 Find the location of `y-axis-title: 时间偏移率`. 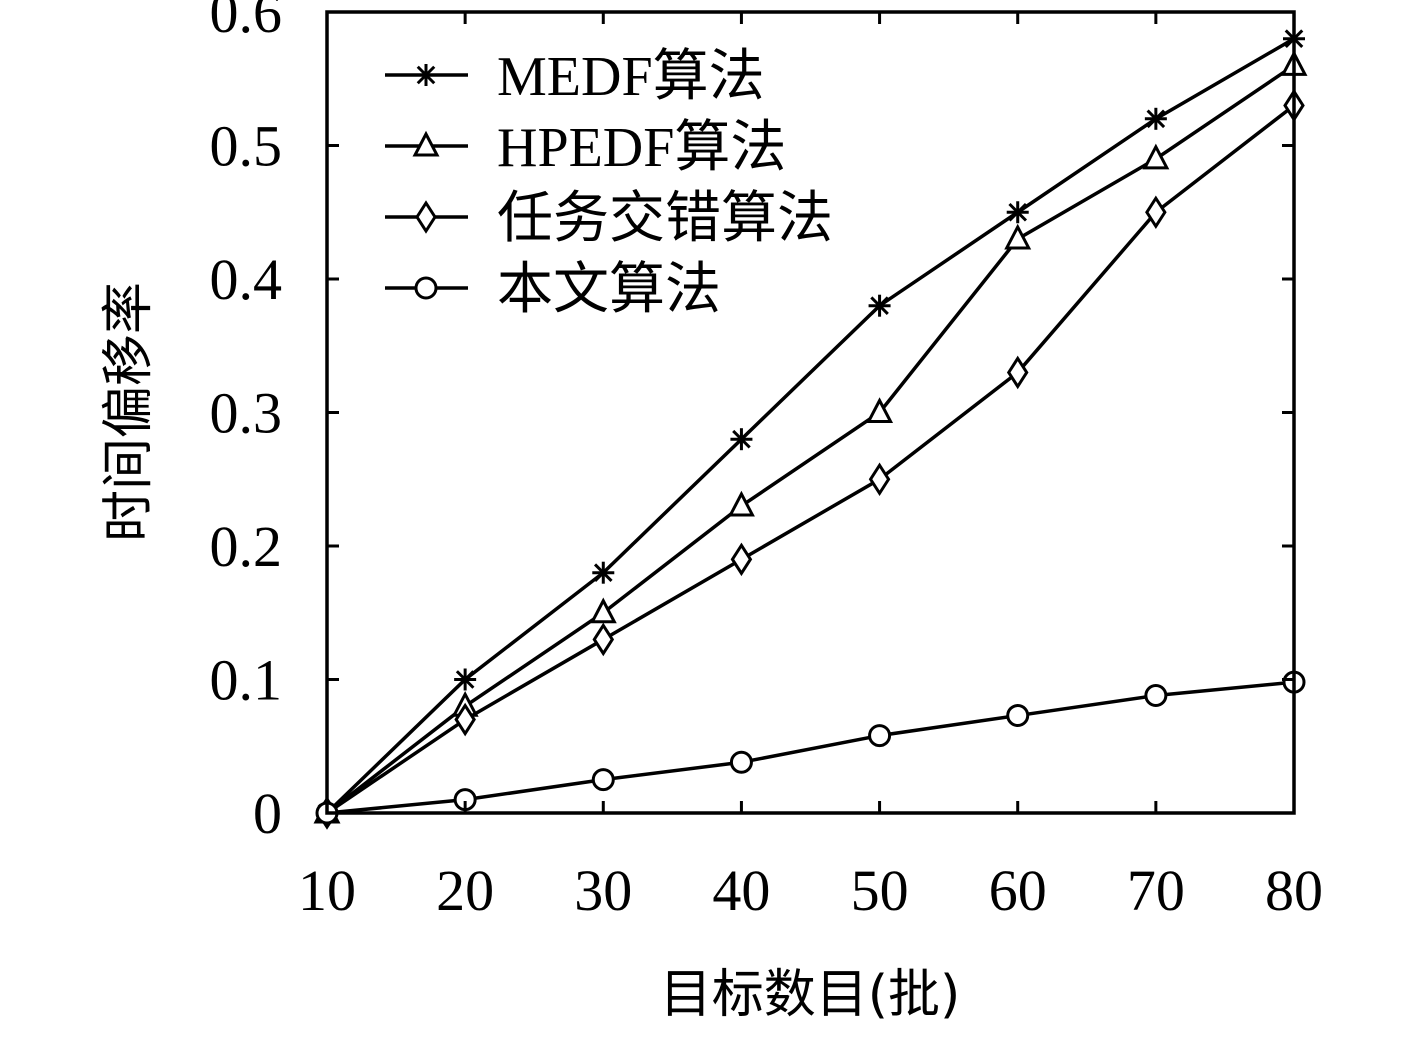

y-axis-title: 时间偏移率 is located at coordinates (129, 412).